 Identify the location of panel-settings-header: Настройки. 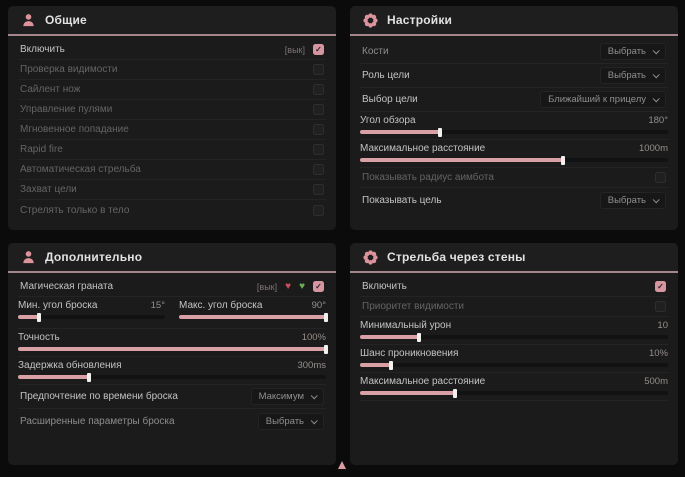
(514, 21).